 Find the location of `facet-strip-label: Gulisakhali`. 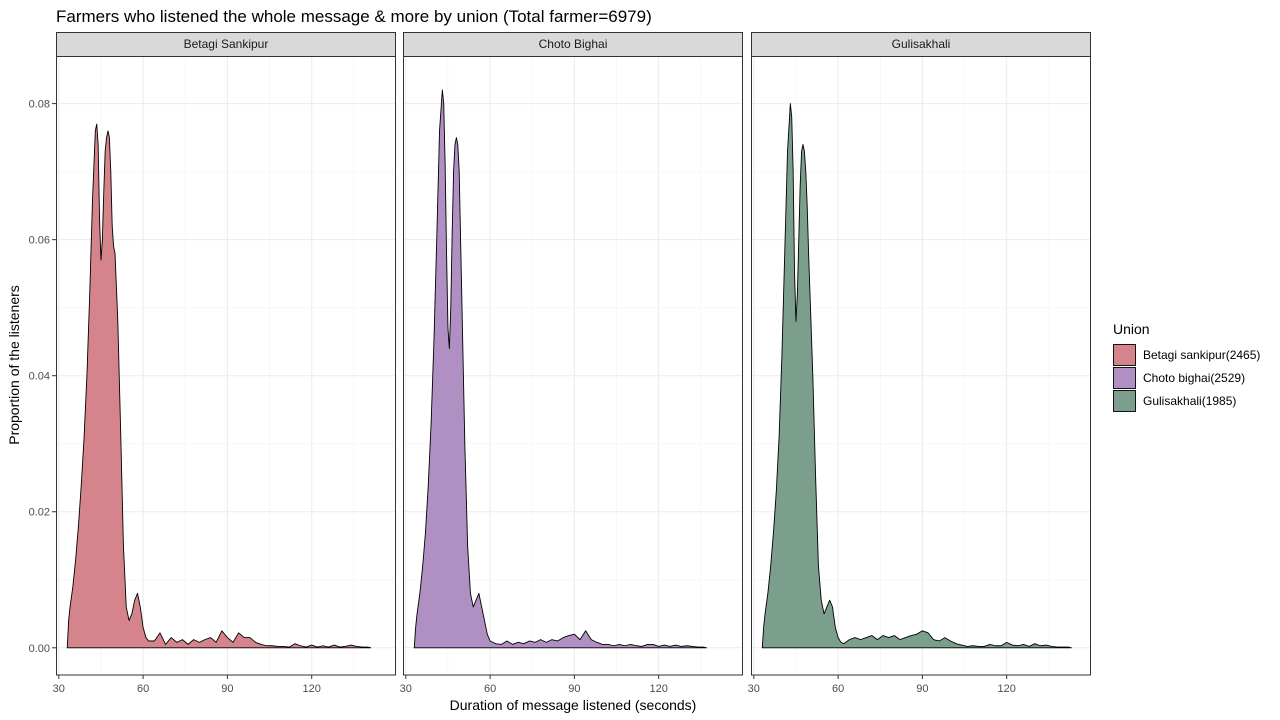

facet-strip-label: Gulisakhali is located at coordinates (921, 44).